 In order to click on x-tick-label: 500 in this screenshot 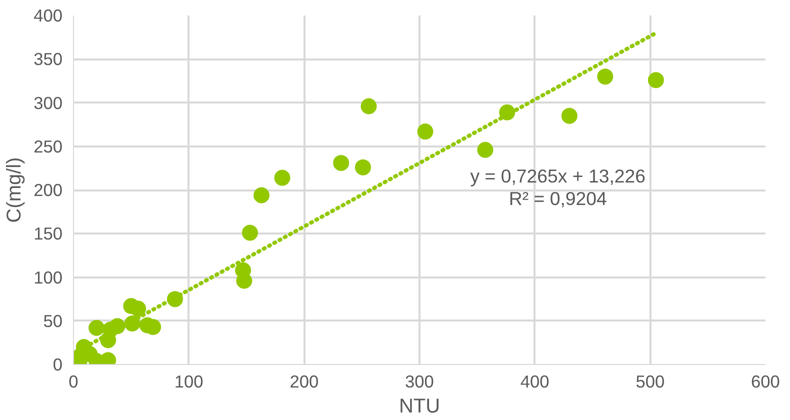, I will do `click(650, 382)`.